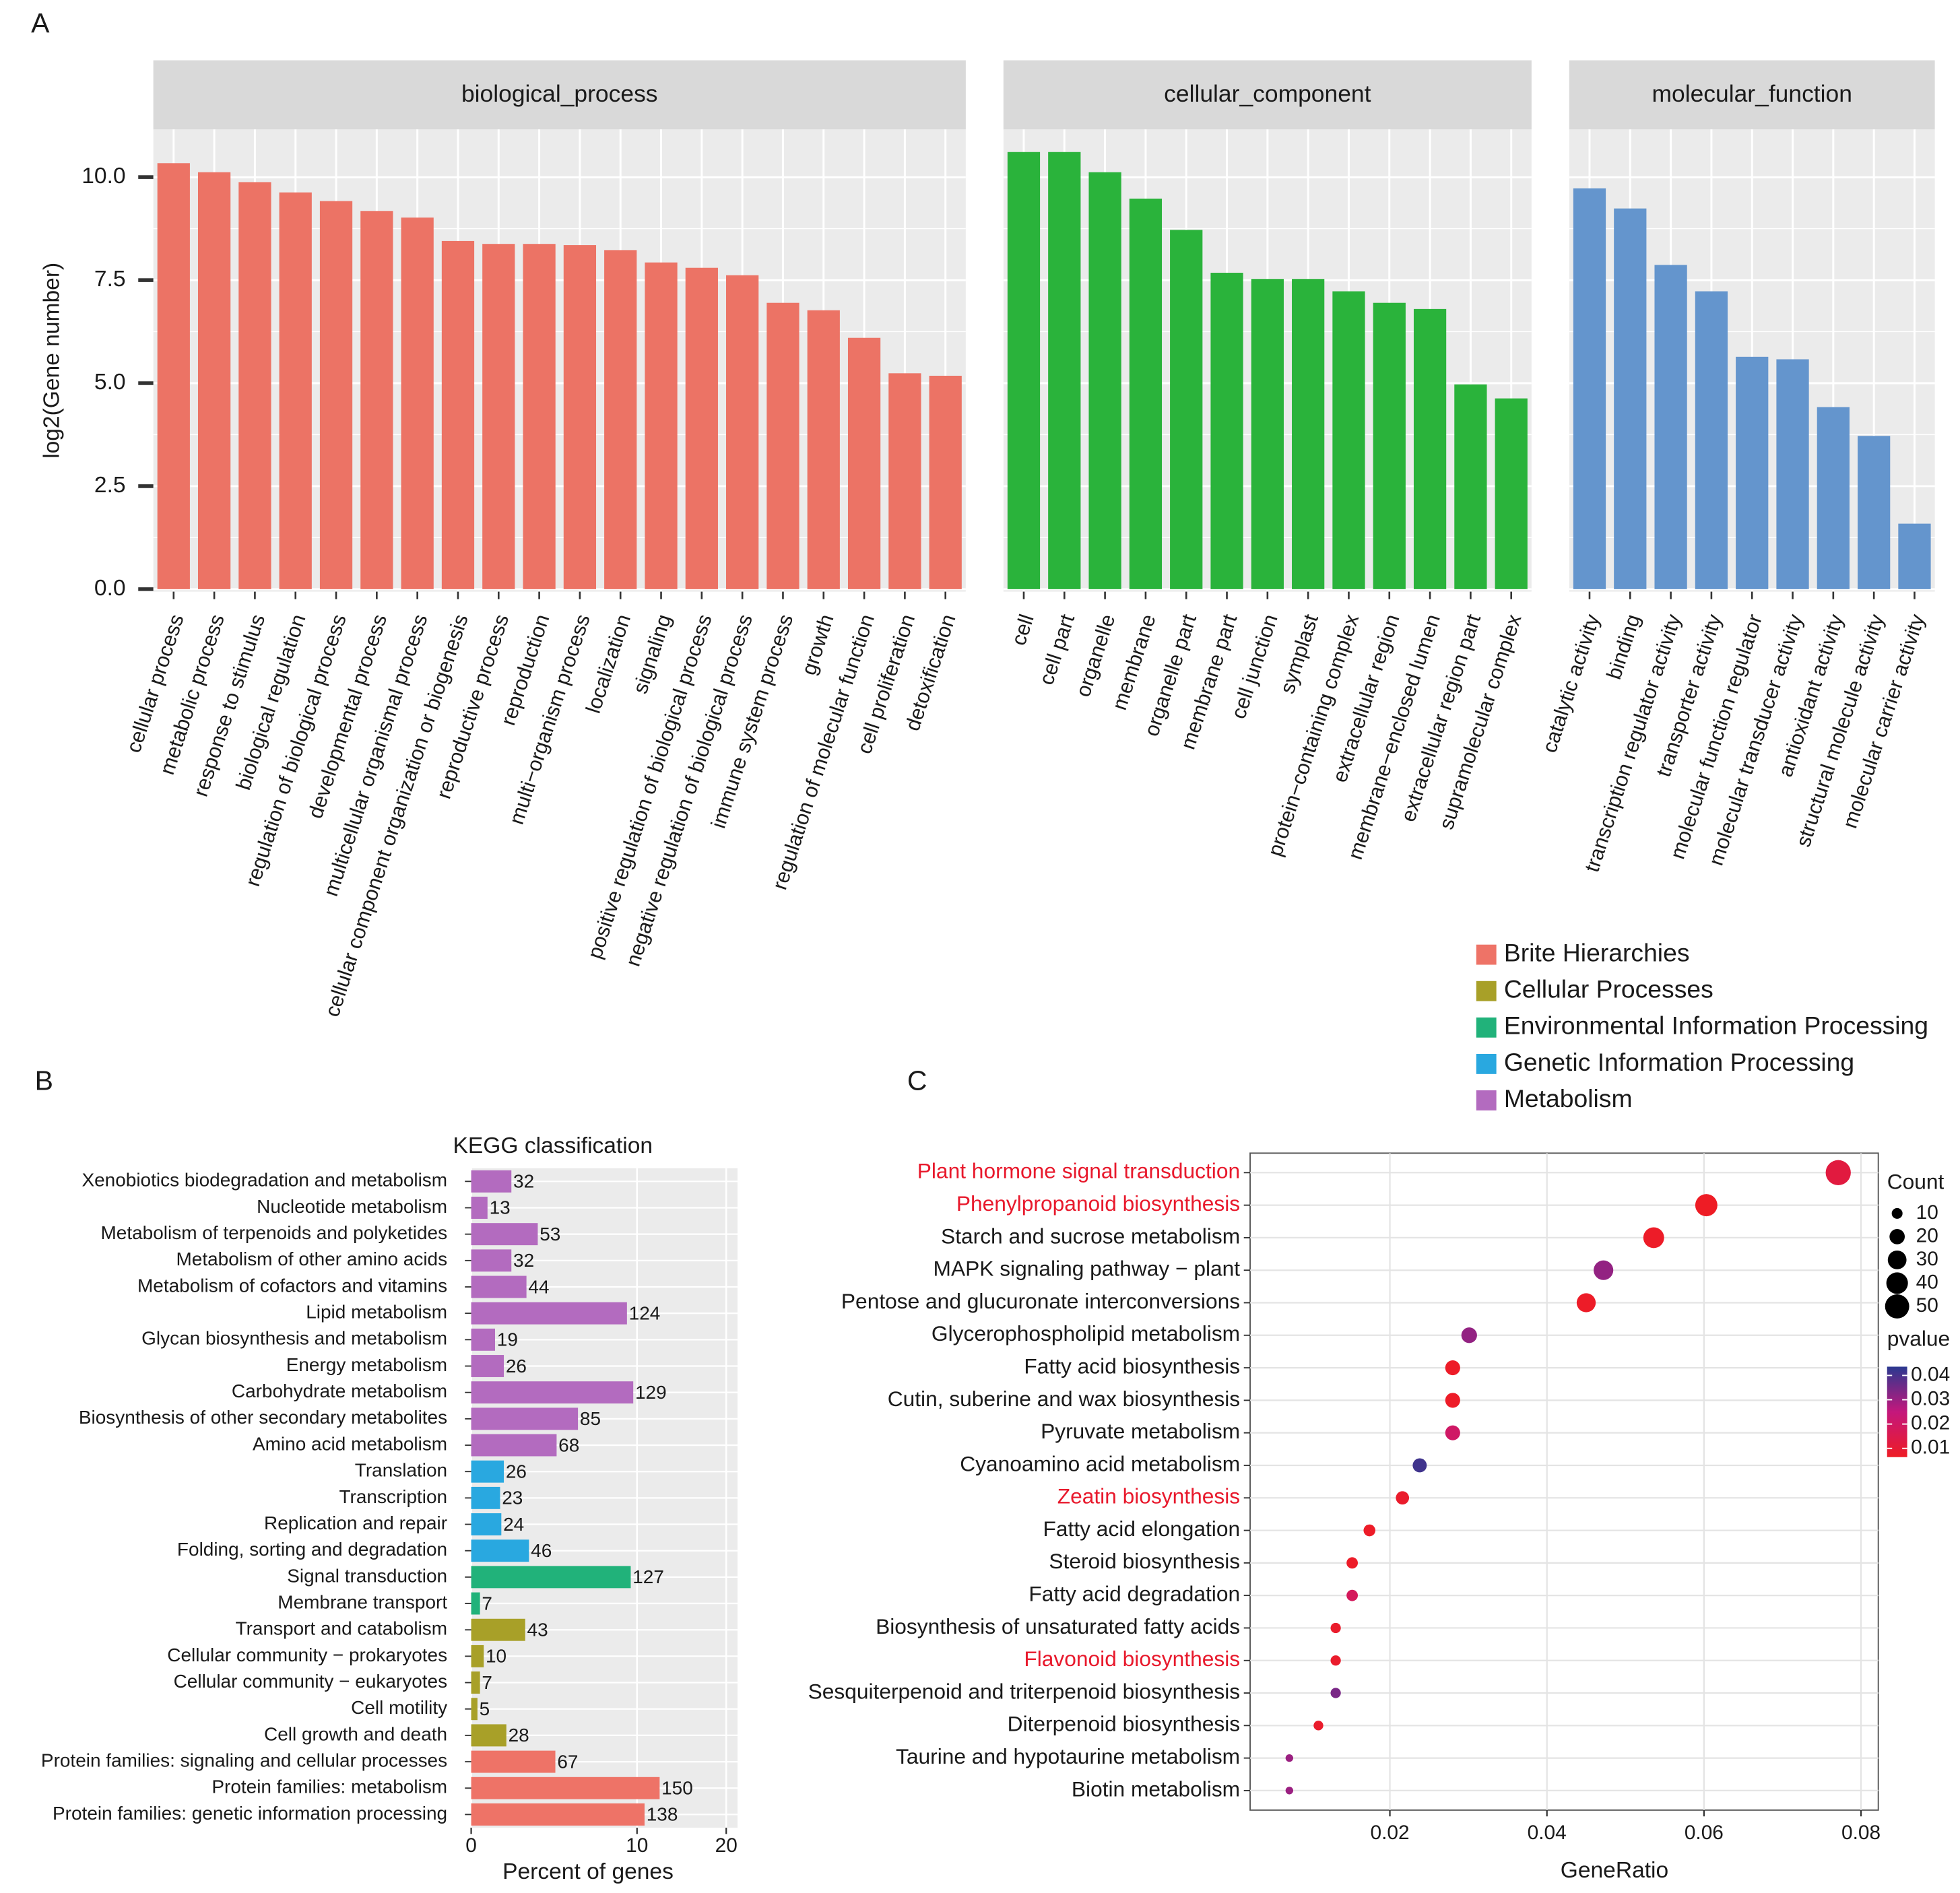  I want to click on y-tick-label: Taurine and hypotaurine metabolism, so click(1068, 1756).